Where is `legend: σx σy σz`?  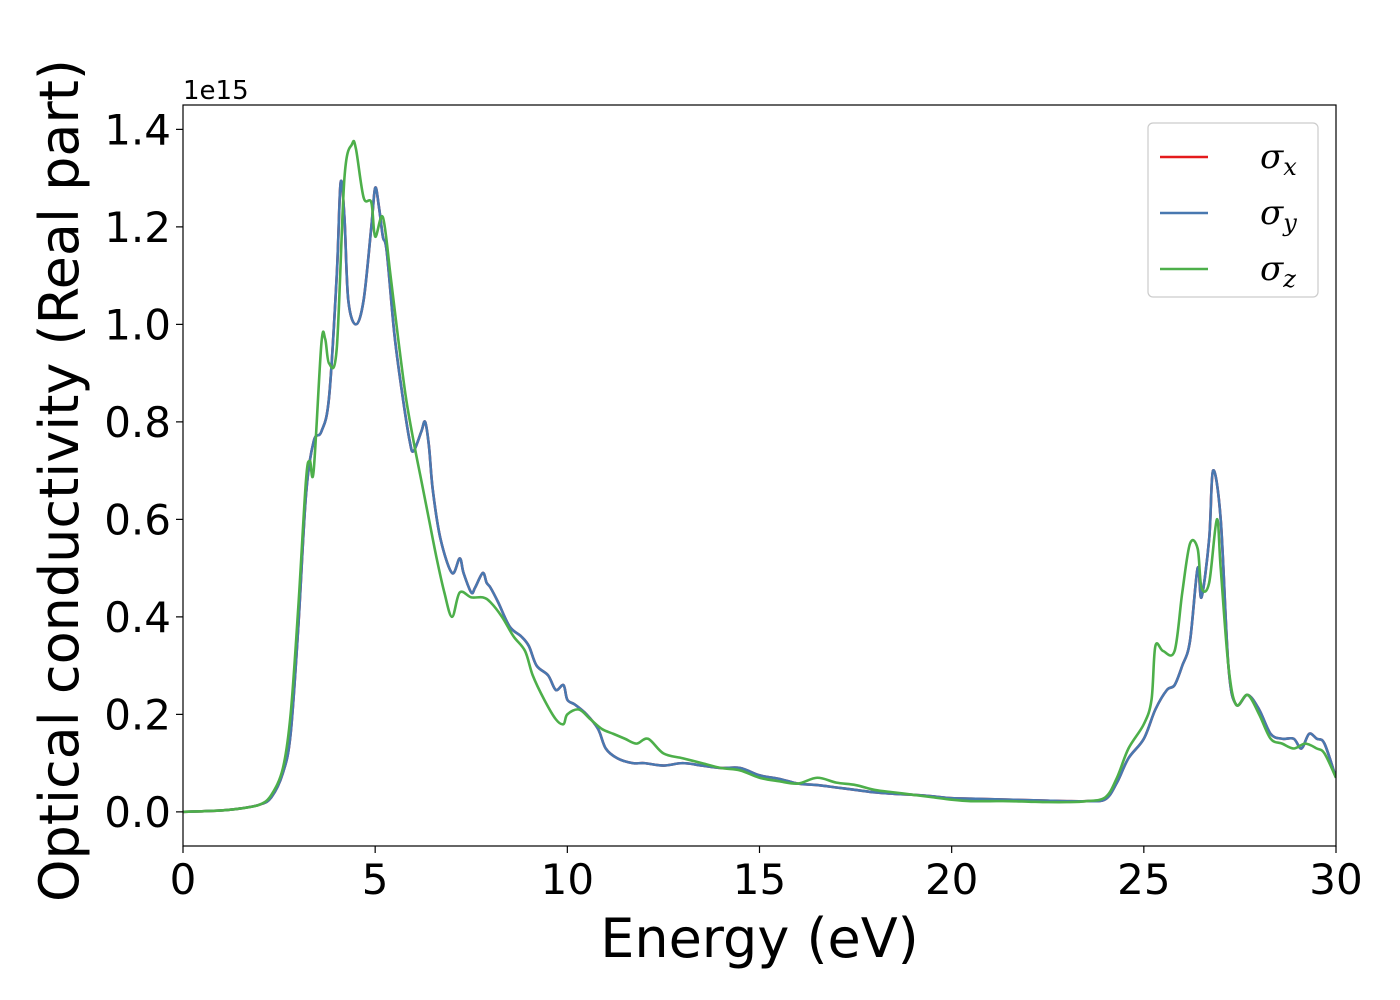
legend: σx σy σz is located at coordinates (1233, 210).